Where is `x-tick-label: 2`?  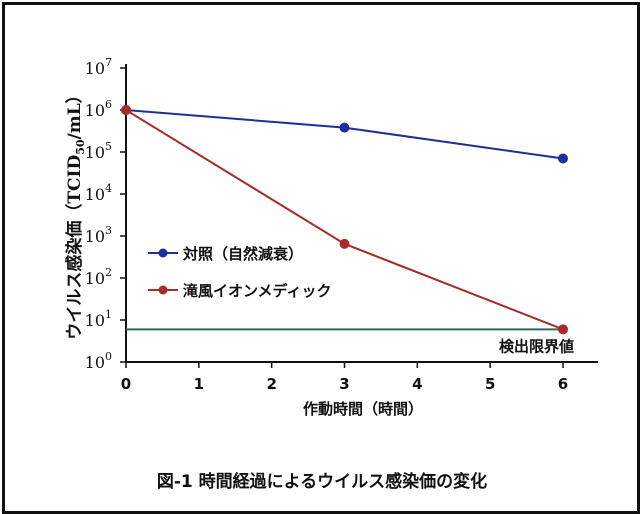 x-tick-label: 2 is located at coordinates (271, 384).